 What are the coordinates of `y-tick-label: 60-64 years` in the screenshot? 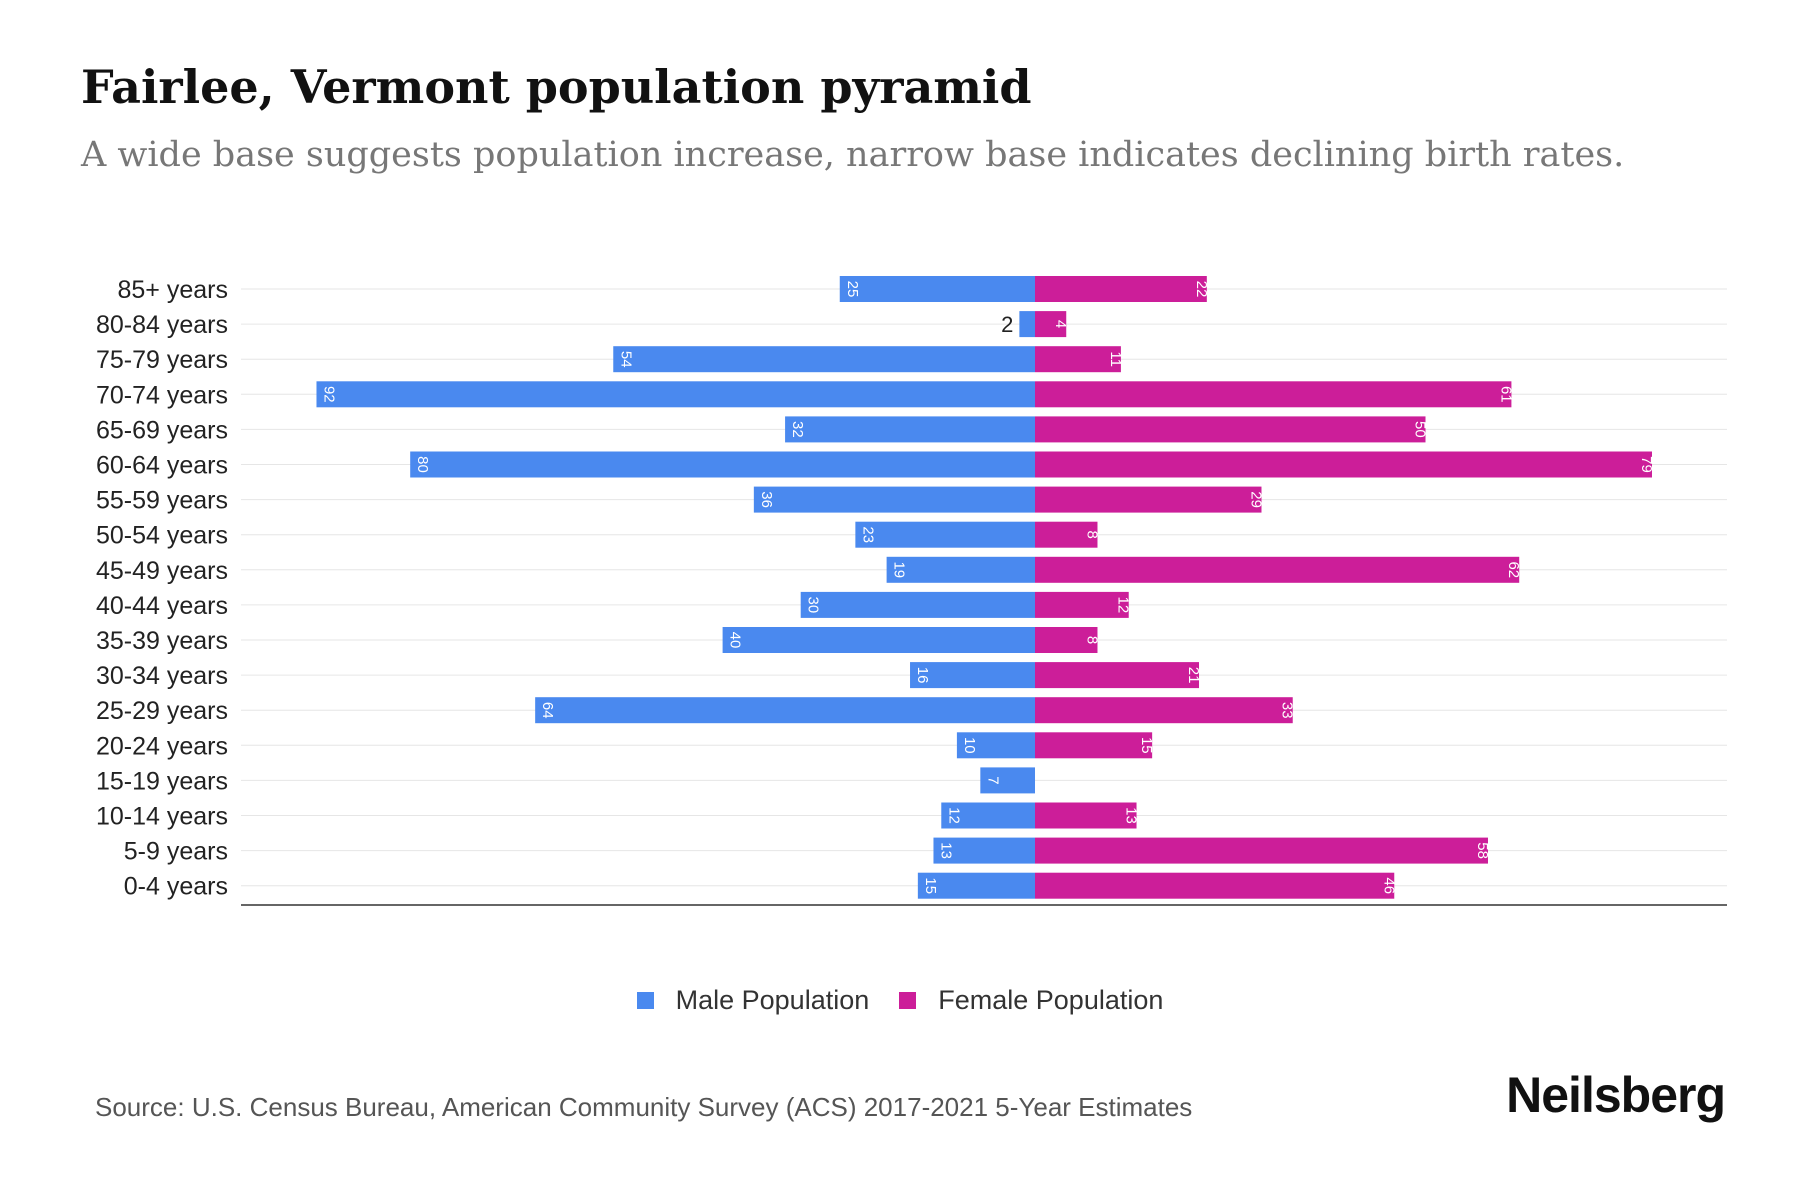 It's located at (162, 466).